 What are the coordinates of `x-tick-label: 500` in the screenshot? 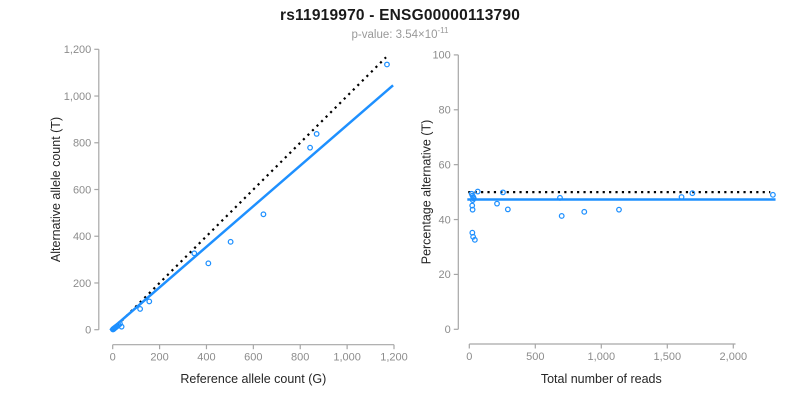 It's located at (535, 357).